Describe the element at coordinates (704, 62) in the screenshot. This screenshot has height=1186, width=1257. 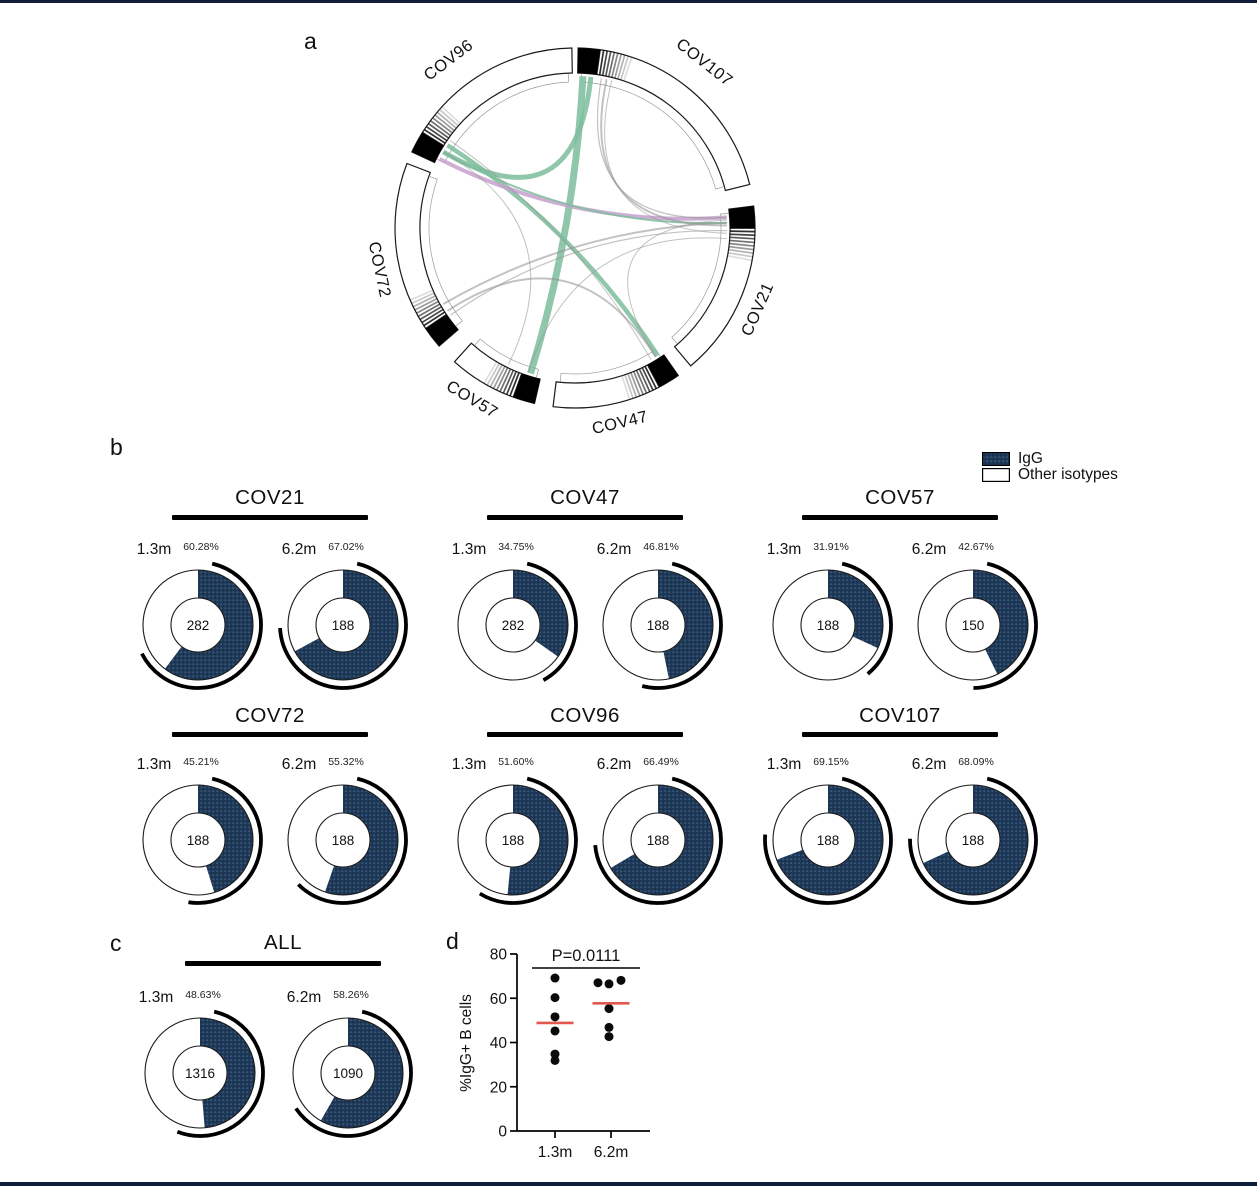
I see `circos-label-COV107: COV107` at that location.